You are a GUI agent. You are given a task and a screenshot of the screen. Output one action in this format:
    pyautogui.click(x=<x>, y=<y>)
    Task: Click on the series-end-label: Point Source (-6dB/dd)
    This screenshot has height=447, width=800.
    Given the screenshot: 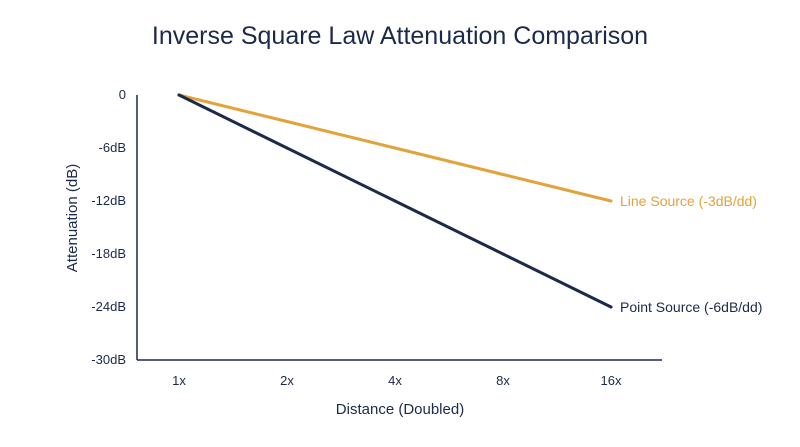 What is the action you would take?
    pyautogui.click(x=691, y=307)
    